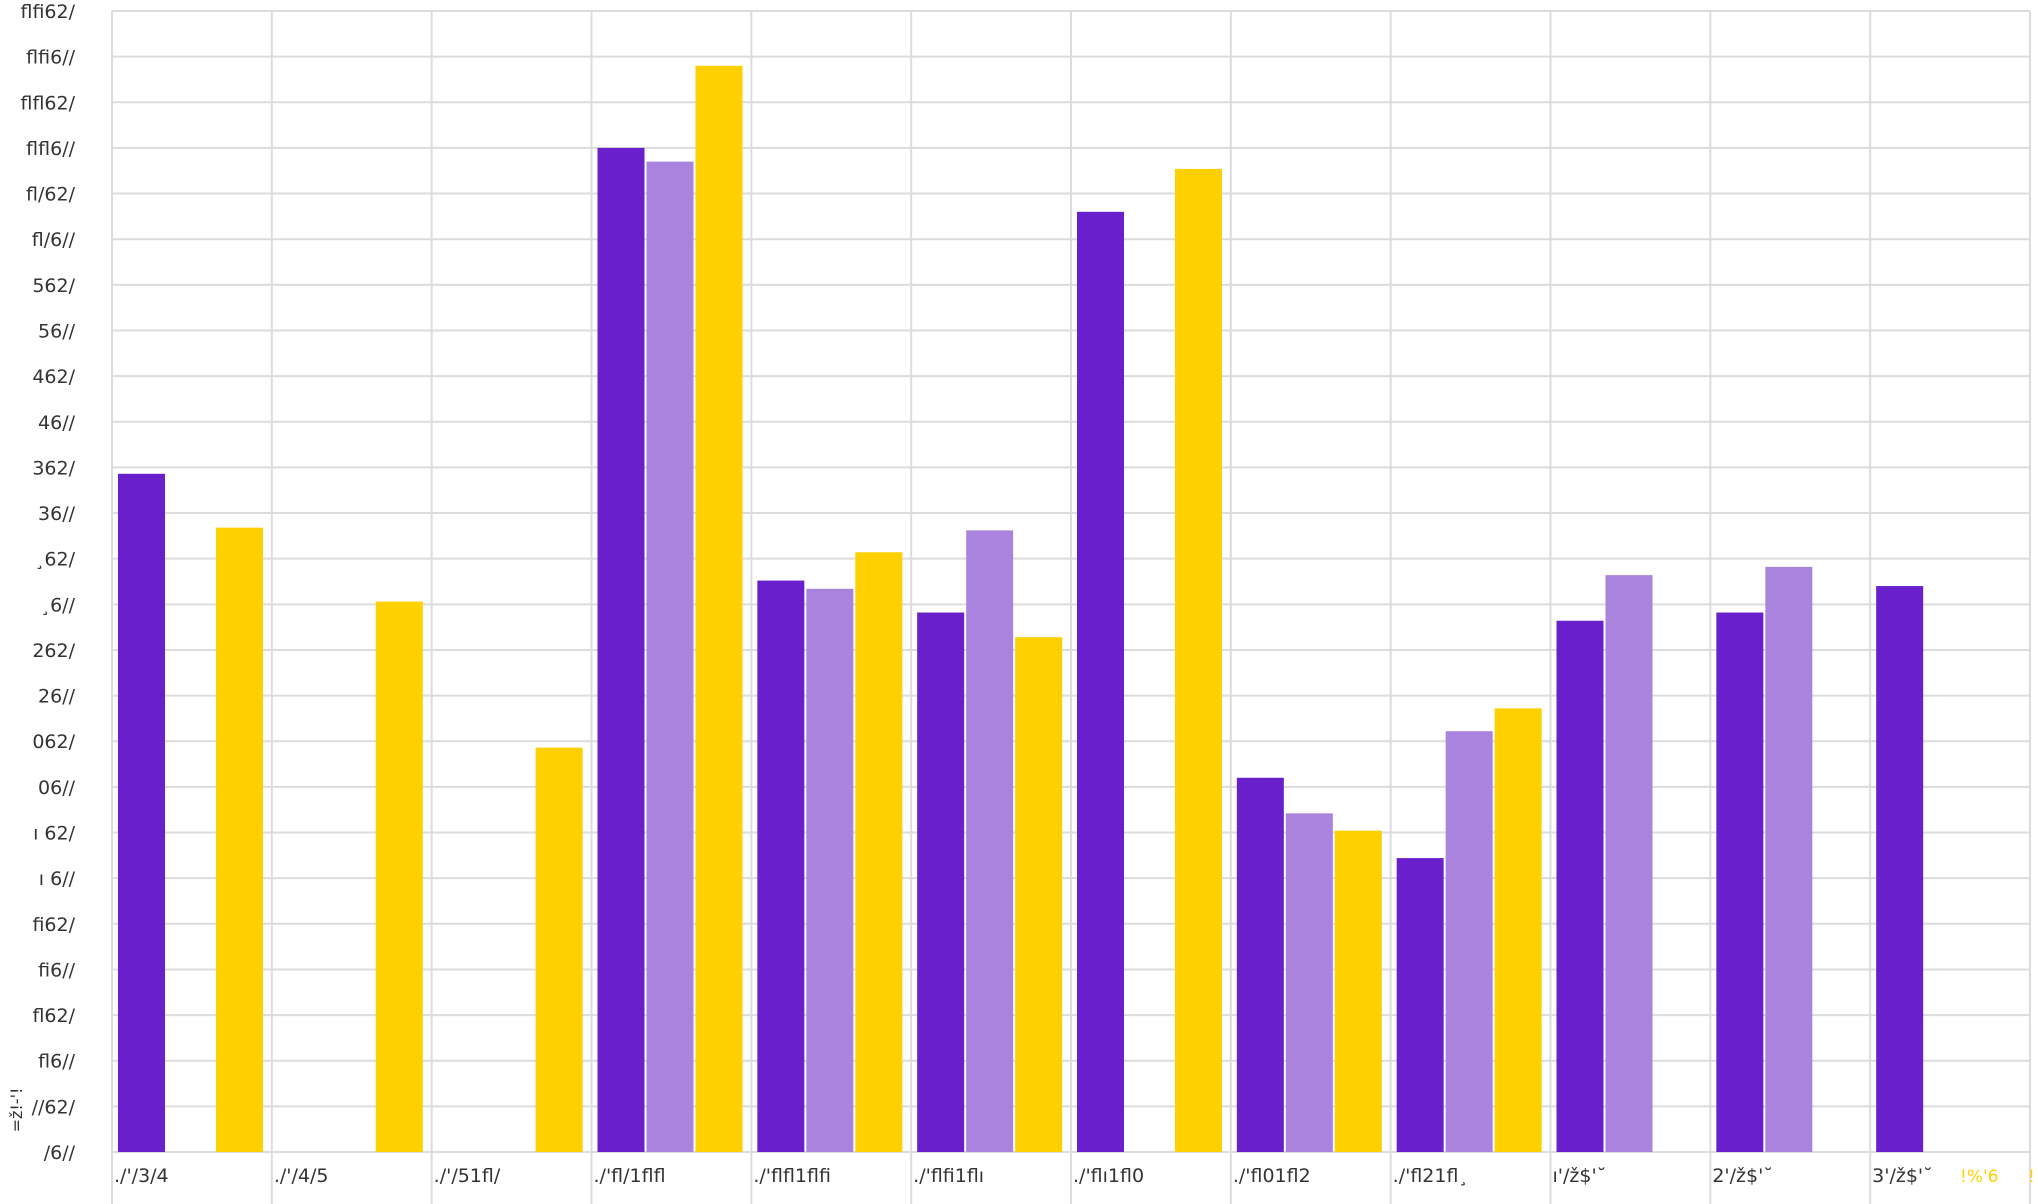  I want to click on y-tick-label: 062/, so click(53, 742).